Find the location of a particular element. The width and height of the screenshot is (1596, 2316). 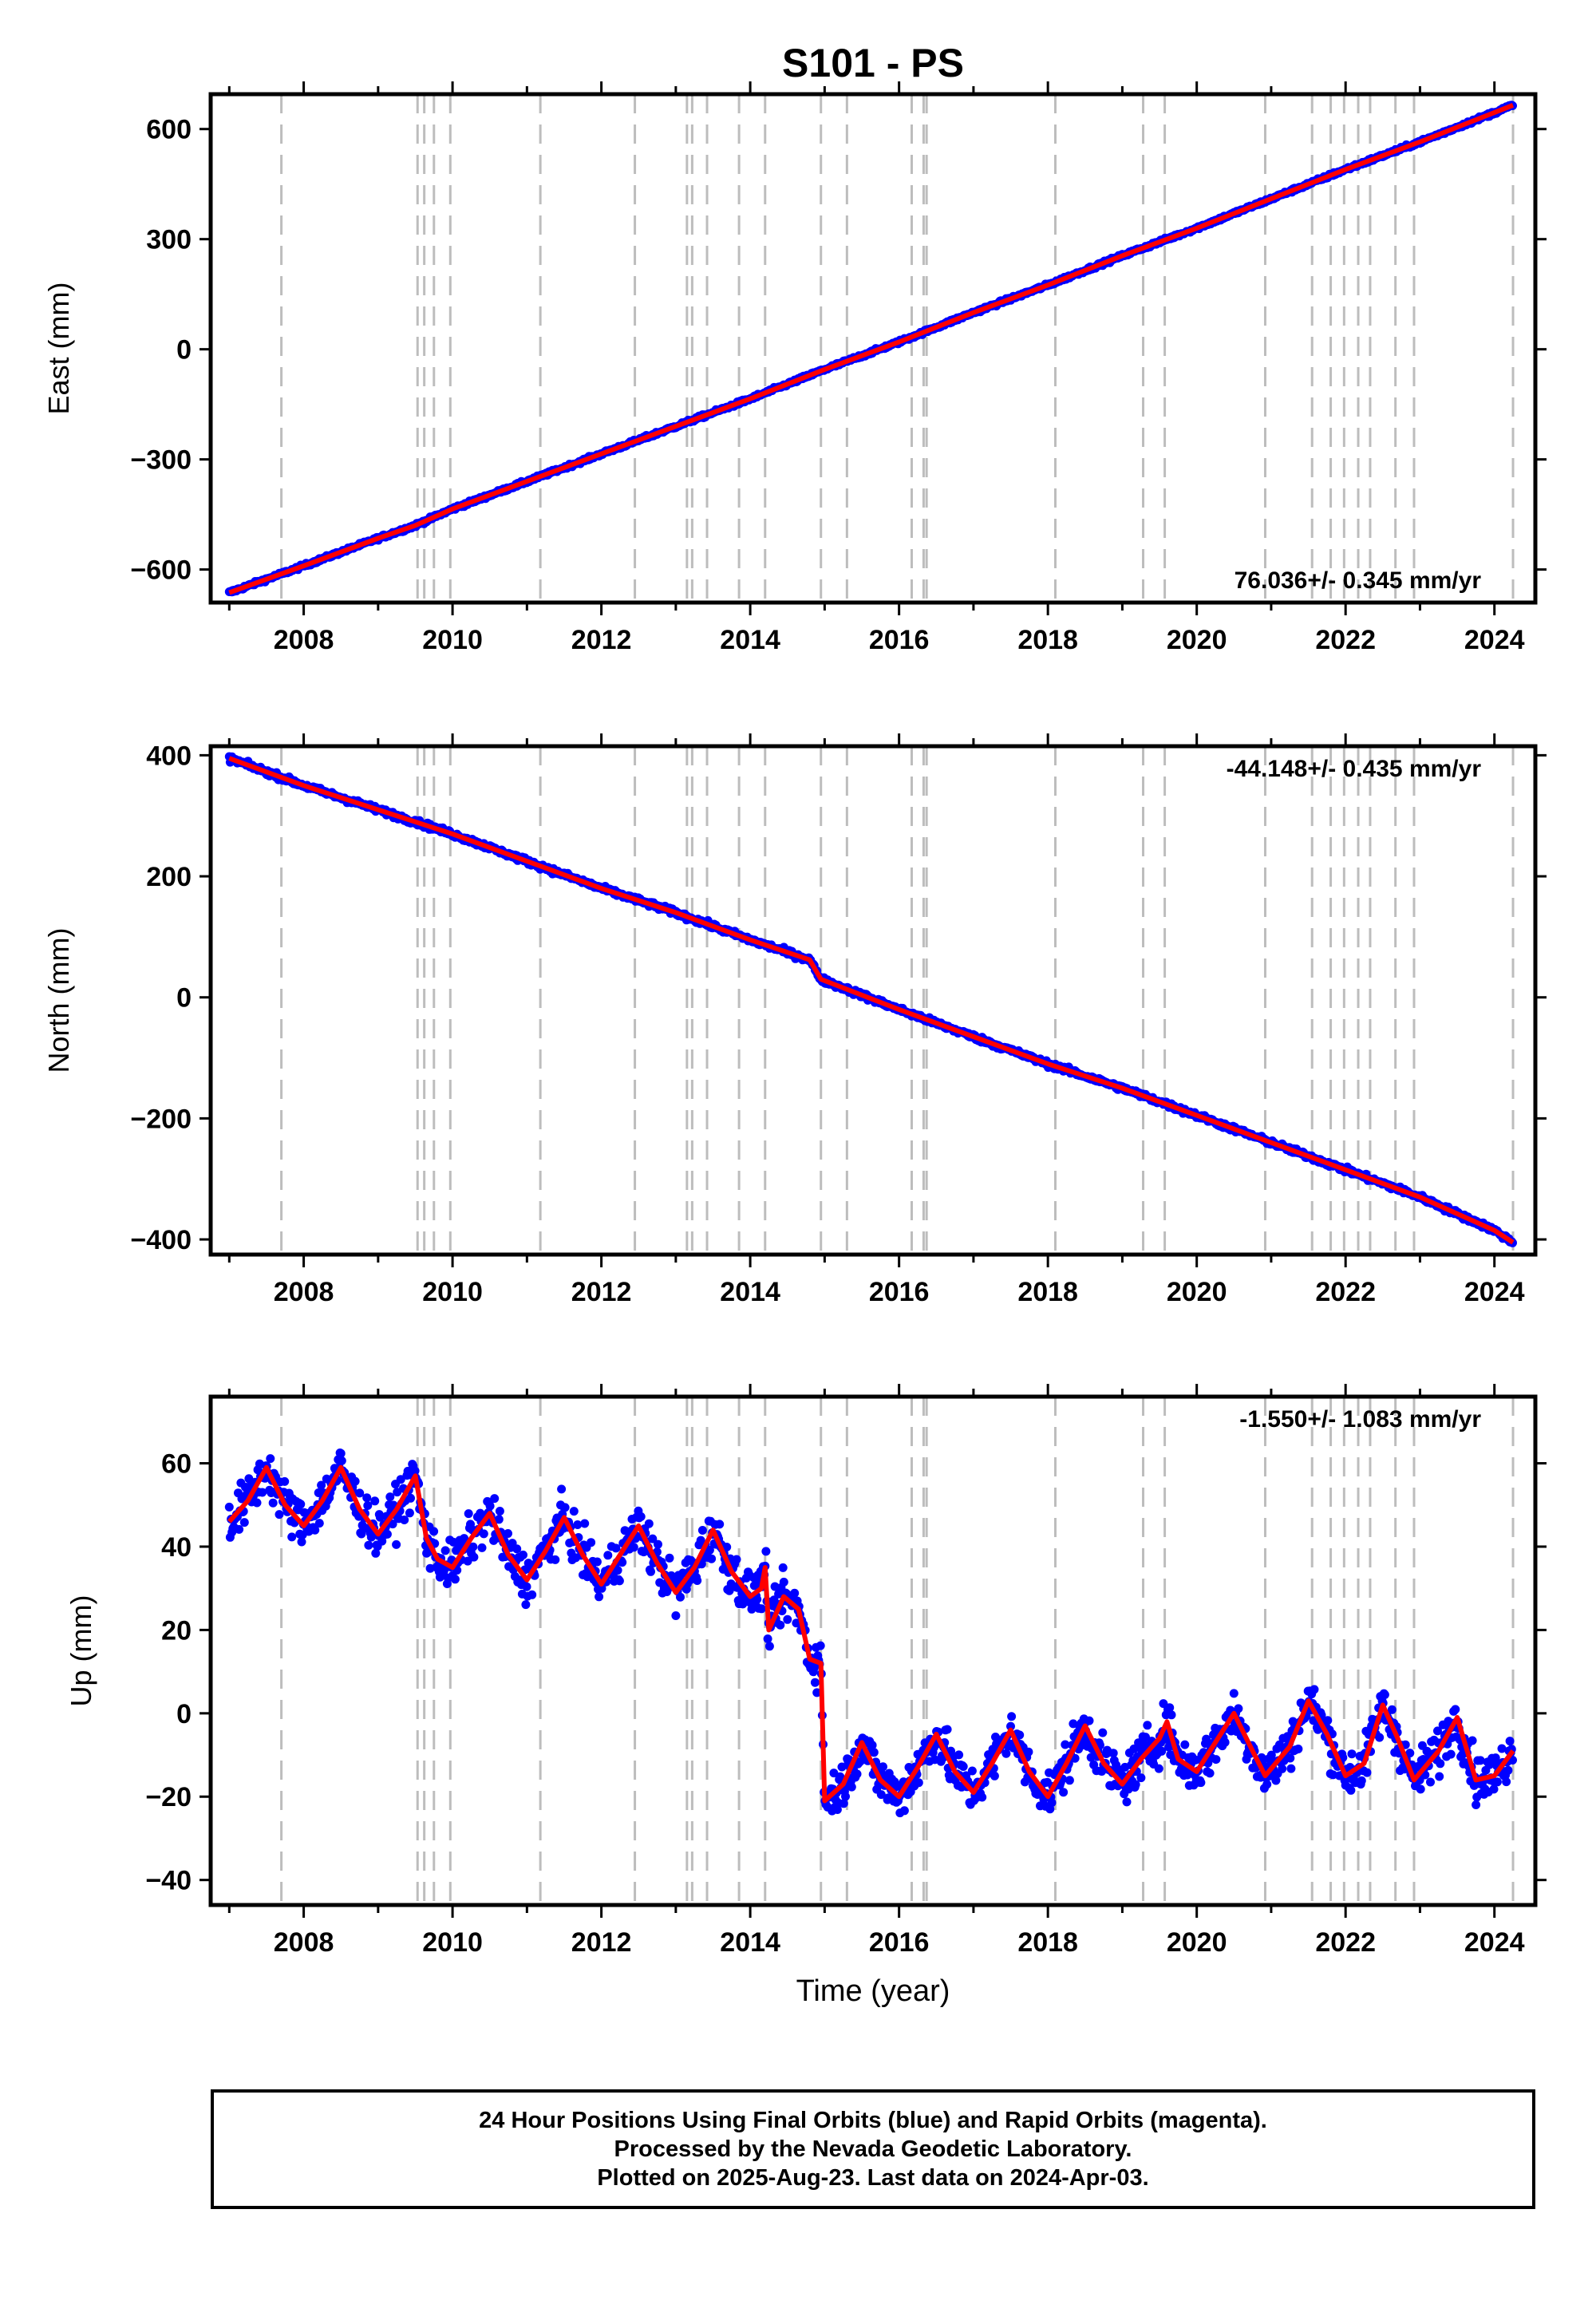

x-tick-label-up-1: 2010 is located at coordinates (452, 1942).